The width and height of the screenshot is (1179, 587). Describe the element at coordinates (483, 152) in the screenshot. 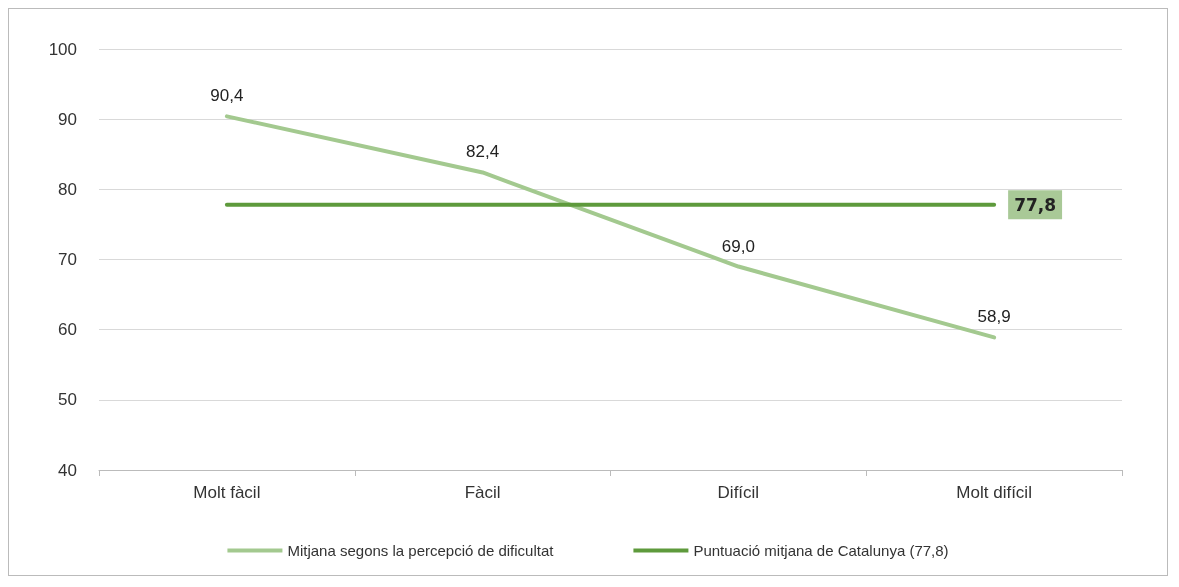

I see `data-label: 82,4` at that location.